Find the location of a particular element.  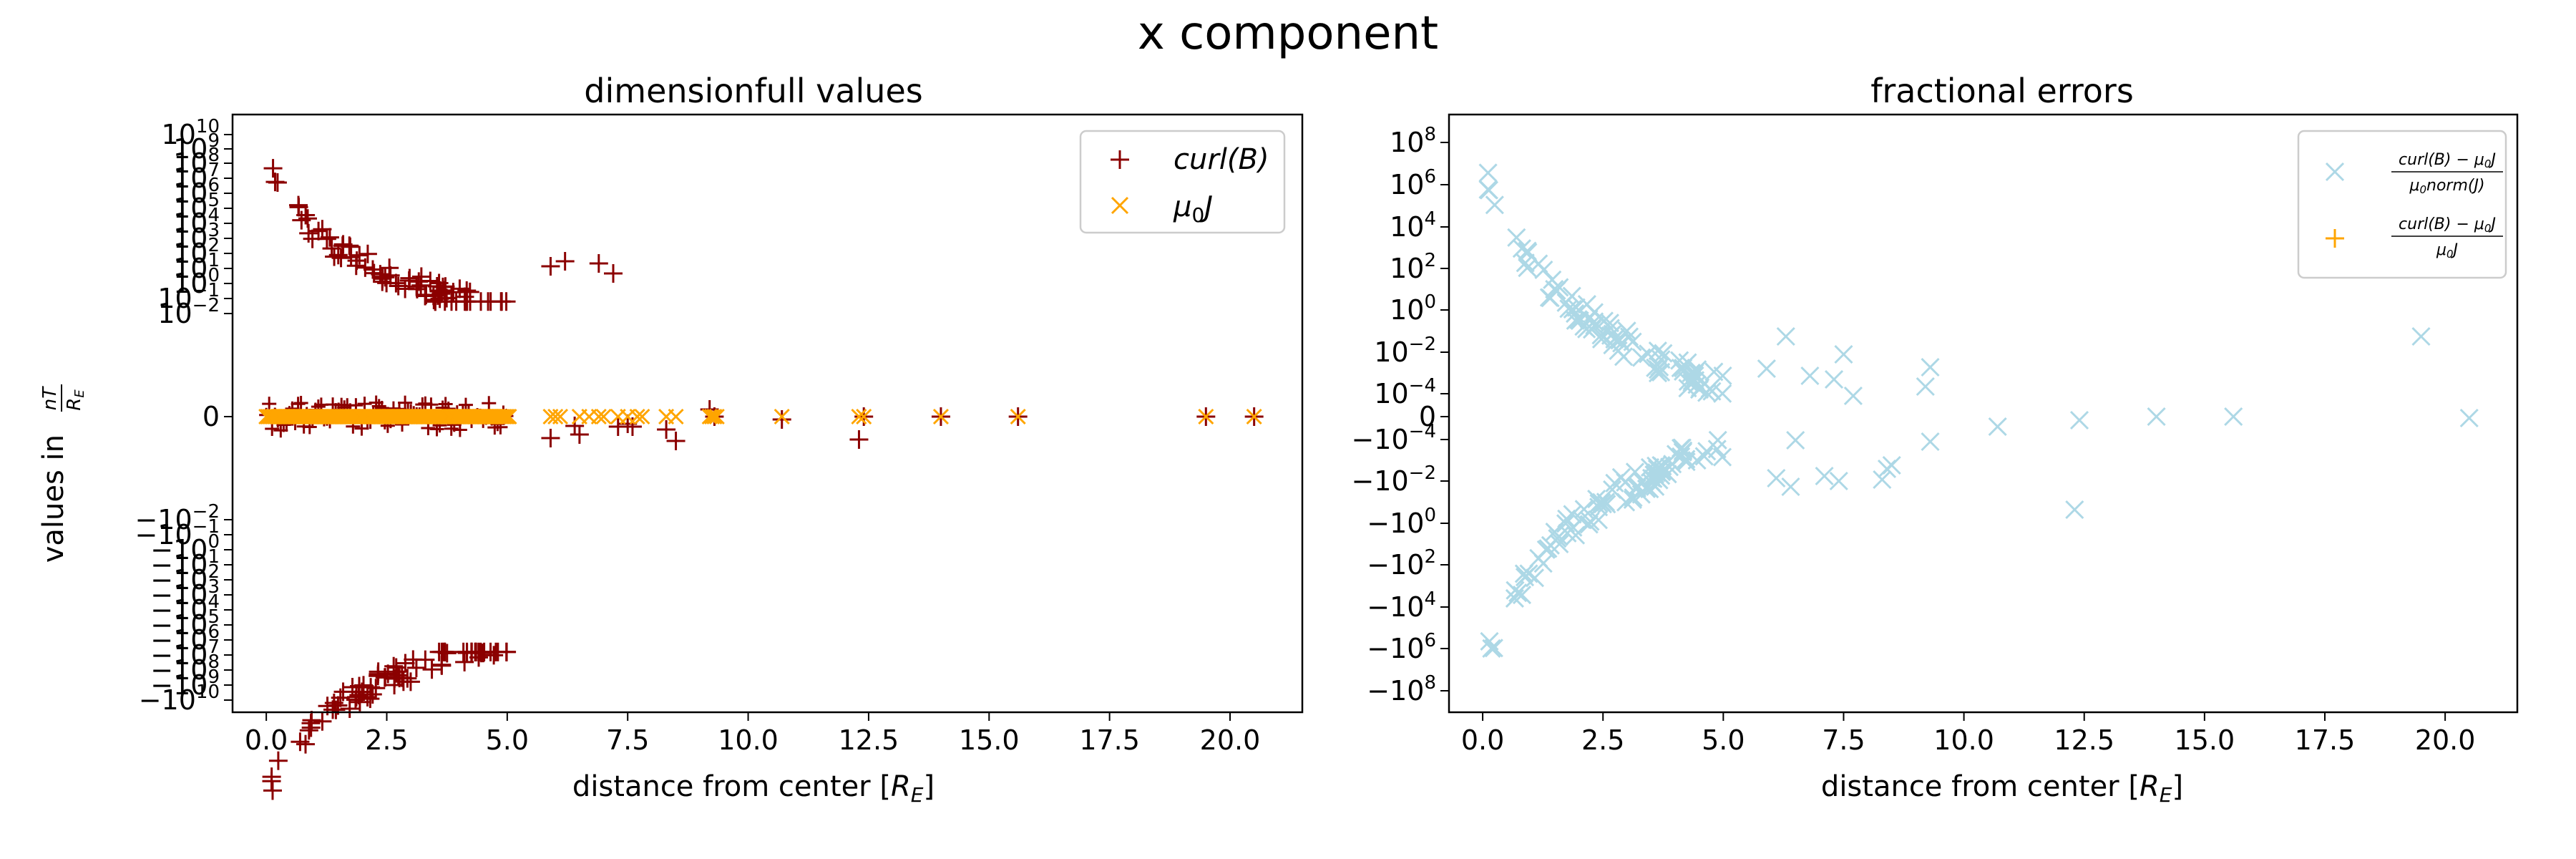

svg-text: RE is located at coordinates (75, 400).